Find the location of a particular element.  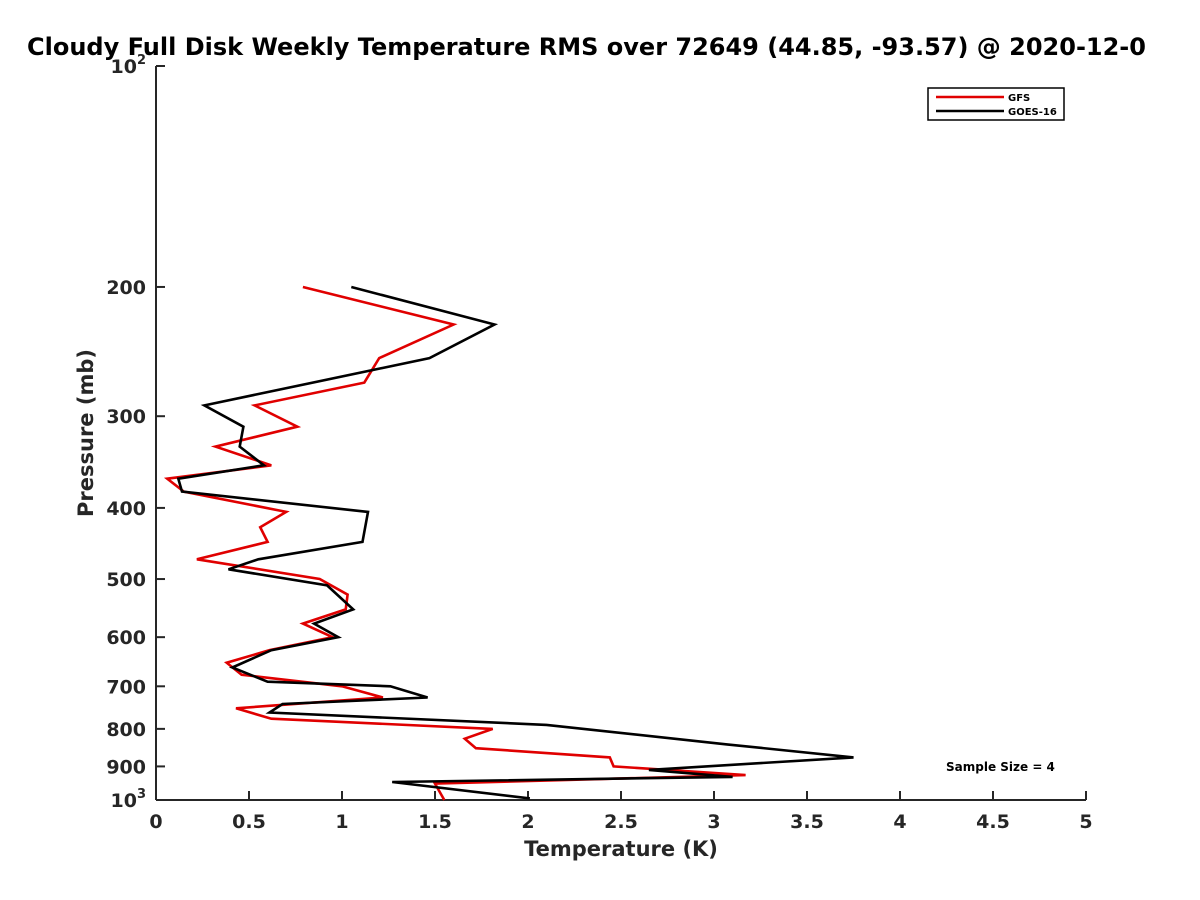

x-tick-label: 5 is located at coordinates (1085, 822).